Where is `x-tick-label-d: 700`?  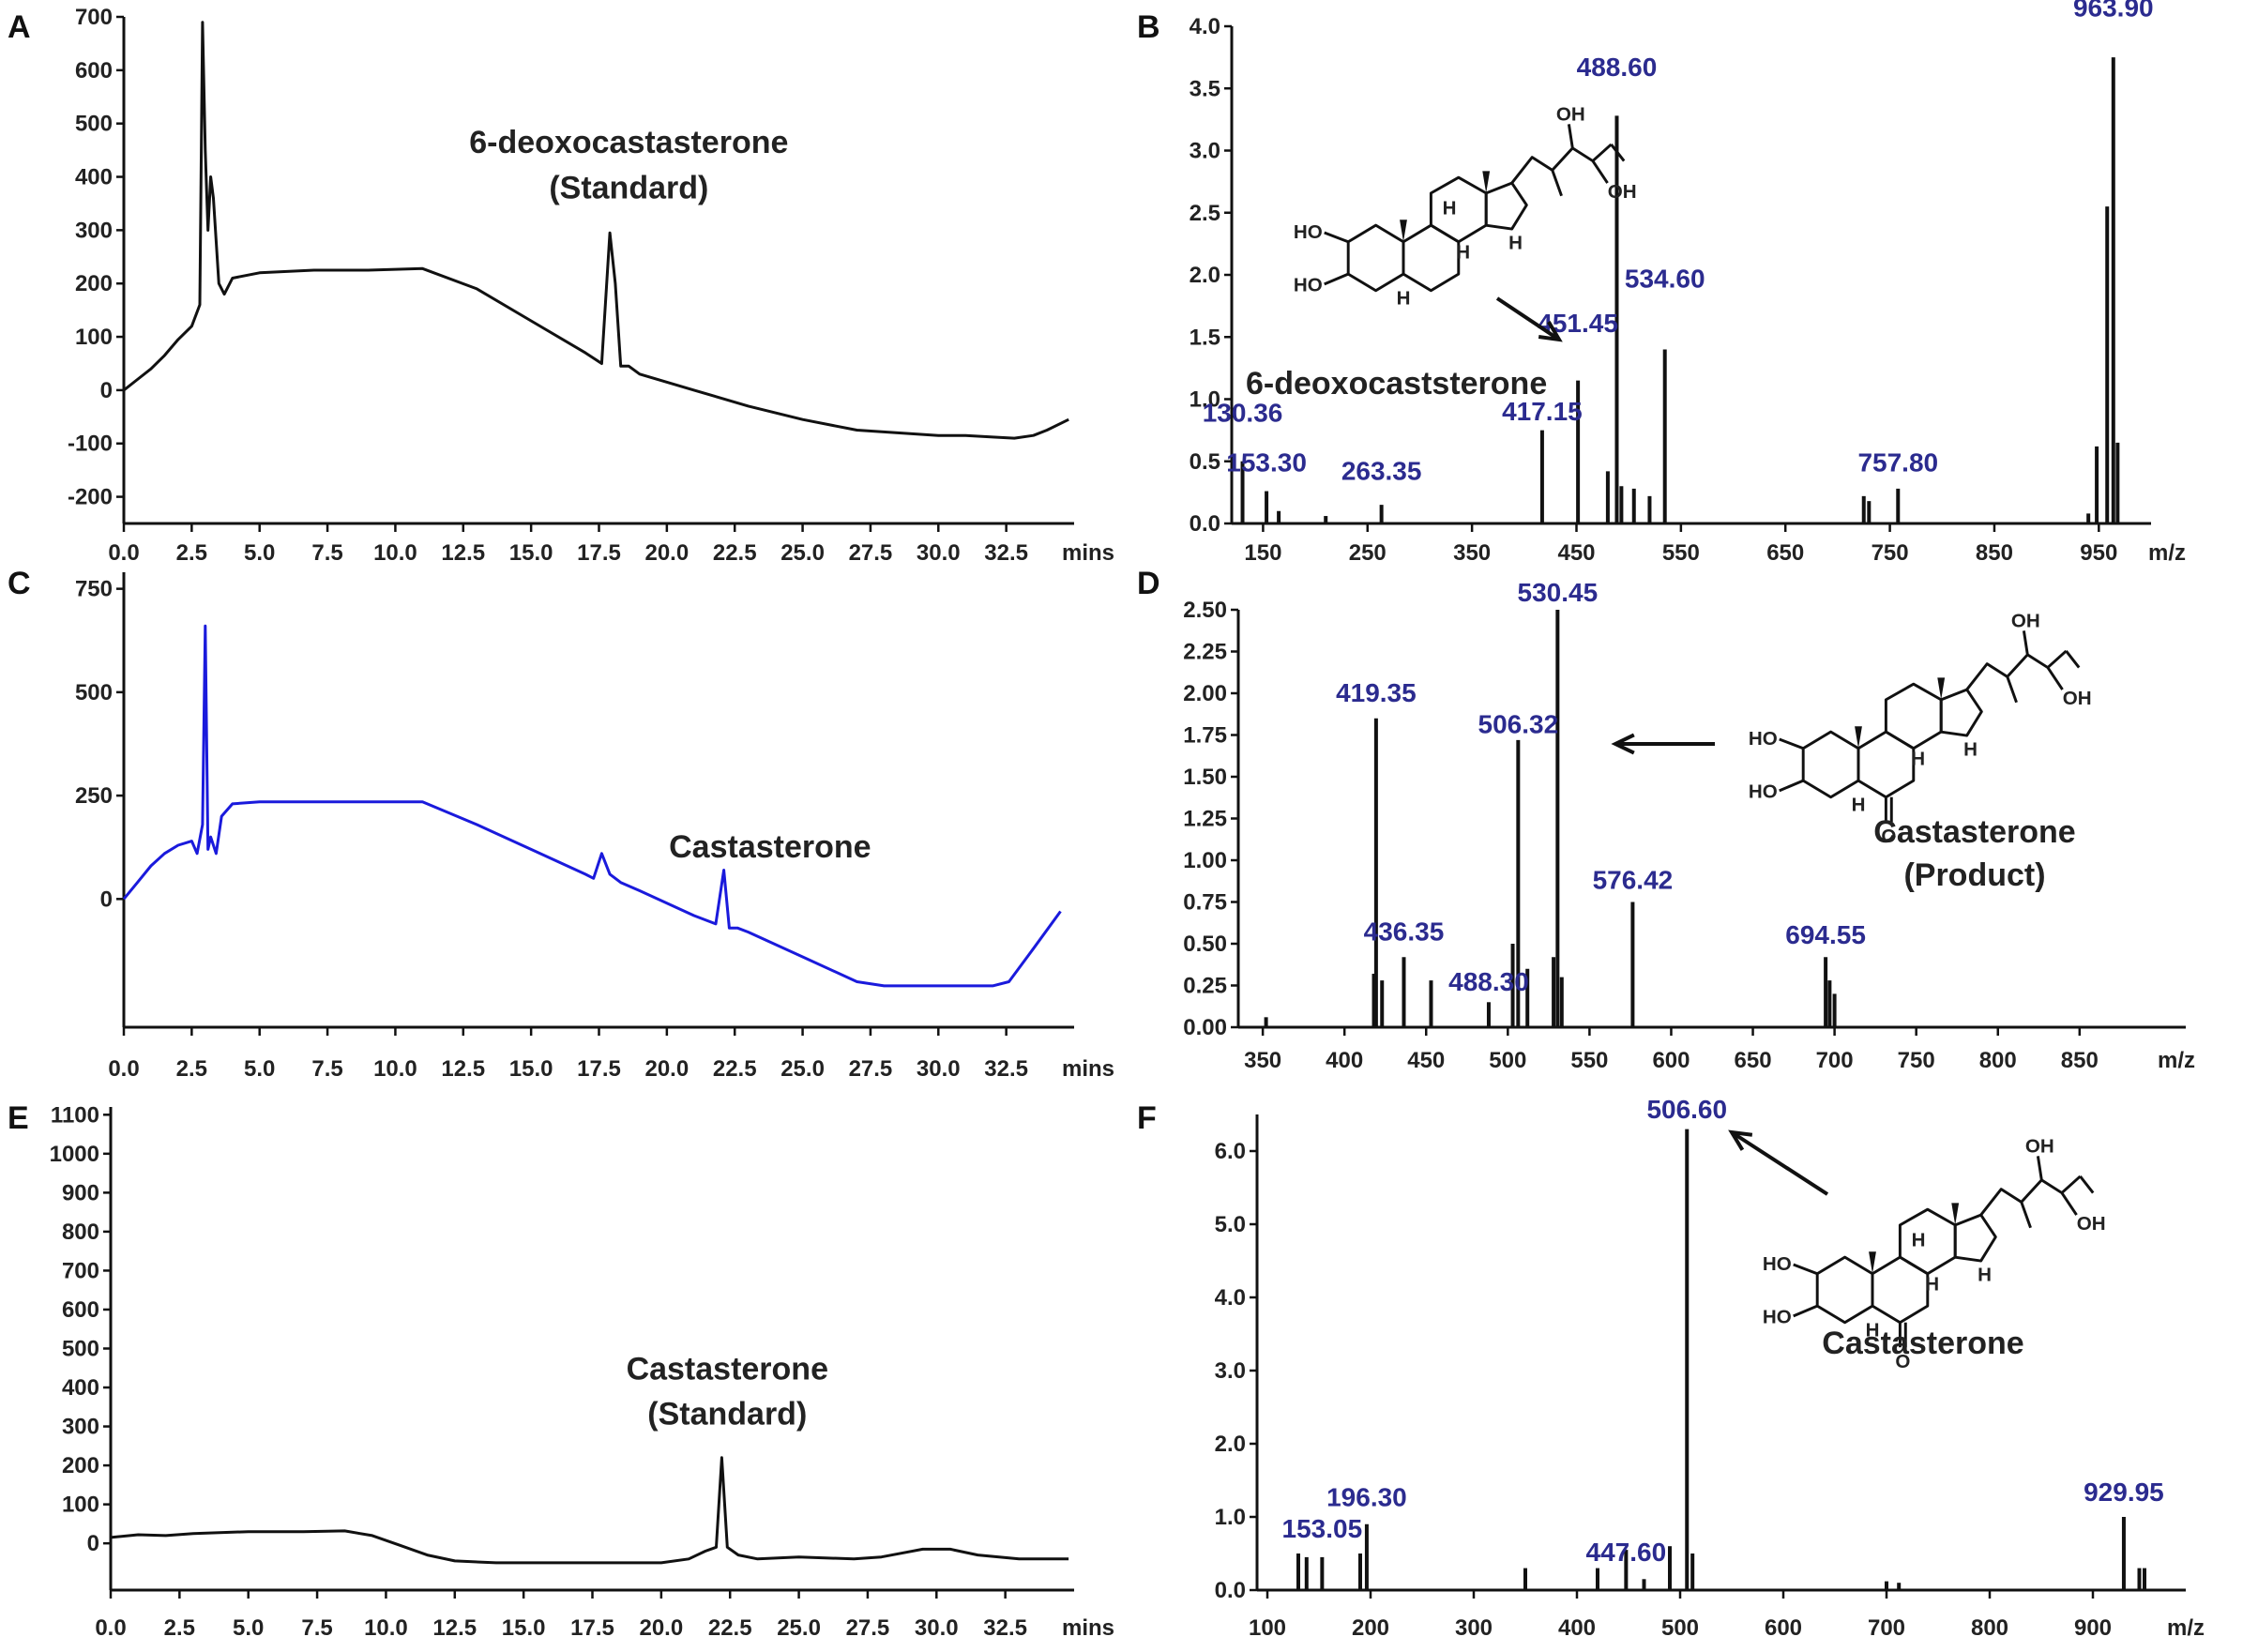
x-tick-label-d: 700 is located at coordinates (1835, 1060).